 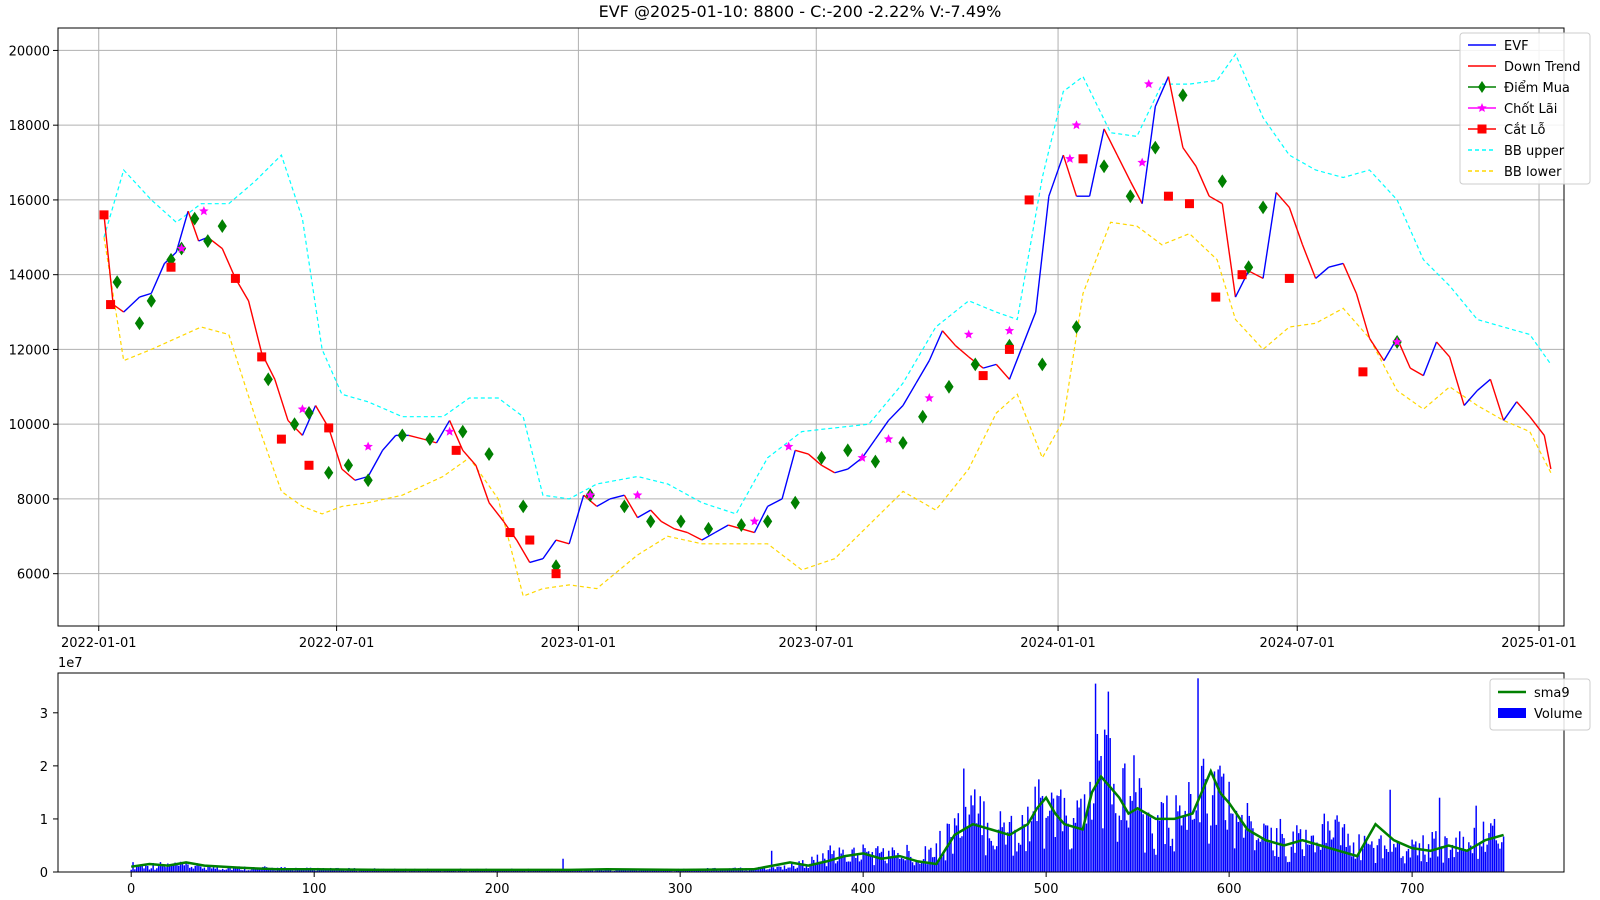 What do you see at coordinates (29, 126) in the screenshot?
I see `y-tick-label: 18000` at bounding box center [29, 126].